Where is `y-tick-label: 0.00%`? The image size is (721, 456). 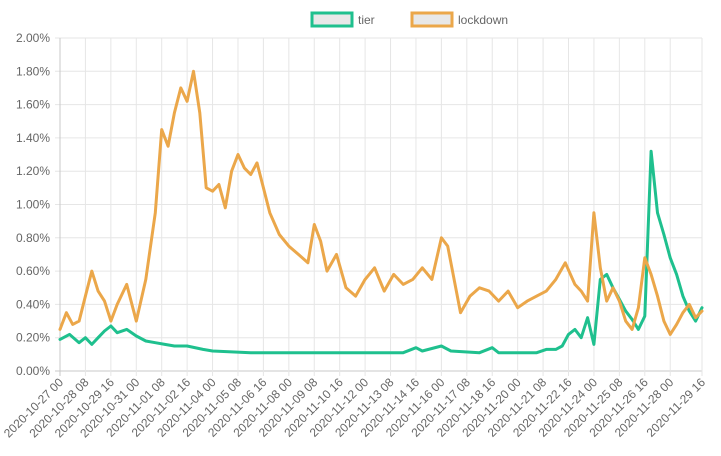
y-tick-label: 0.00% is located at coordinates (33, 371).